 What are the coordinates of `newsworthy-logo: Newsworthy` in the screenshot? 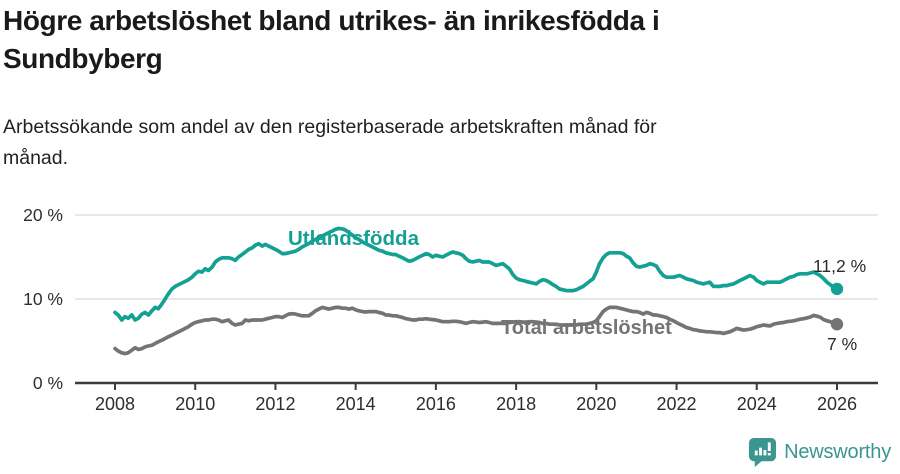 It's located at (819, 452).